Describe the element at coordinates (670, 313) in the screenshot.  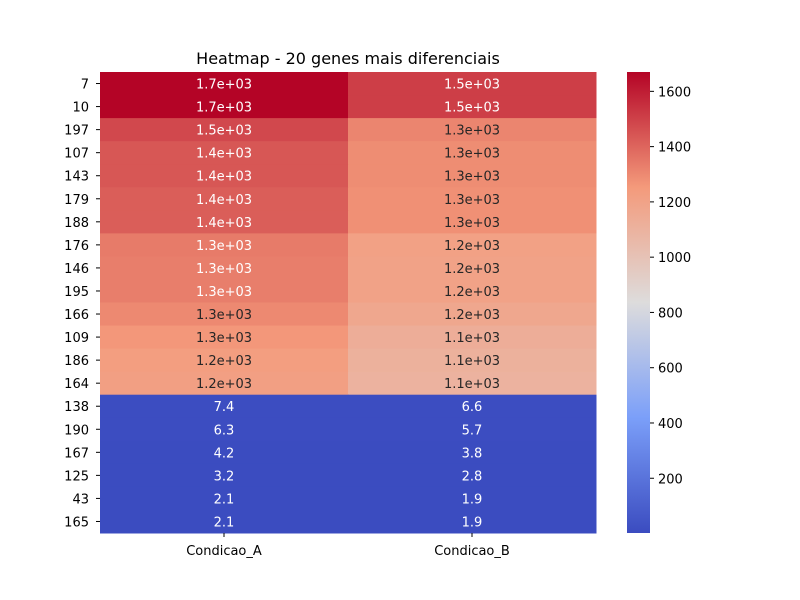
I see `colorbar-tick-label: 800` at that location.